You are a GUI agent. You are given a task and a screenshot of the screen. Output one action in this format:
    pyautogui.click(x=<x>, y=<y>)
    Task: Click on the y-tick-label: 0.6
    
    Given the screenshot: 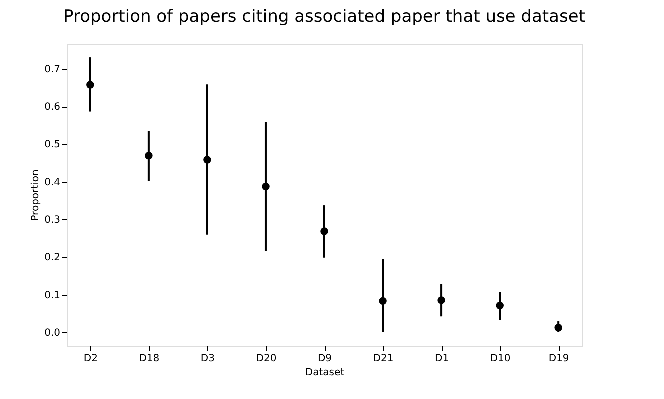 What is the action you would take?
    pyautogui.click(x=52, y=108)
    